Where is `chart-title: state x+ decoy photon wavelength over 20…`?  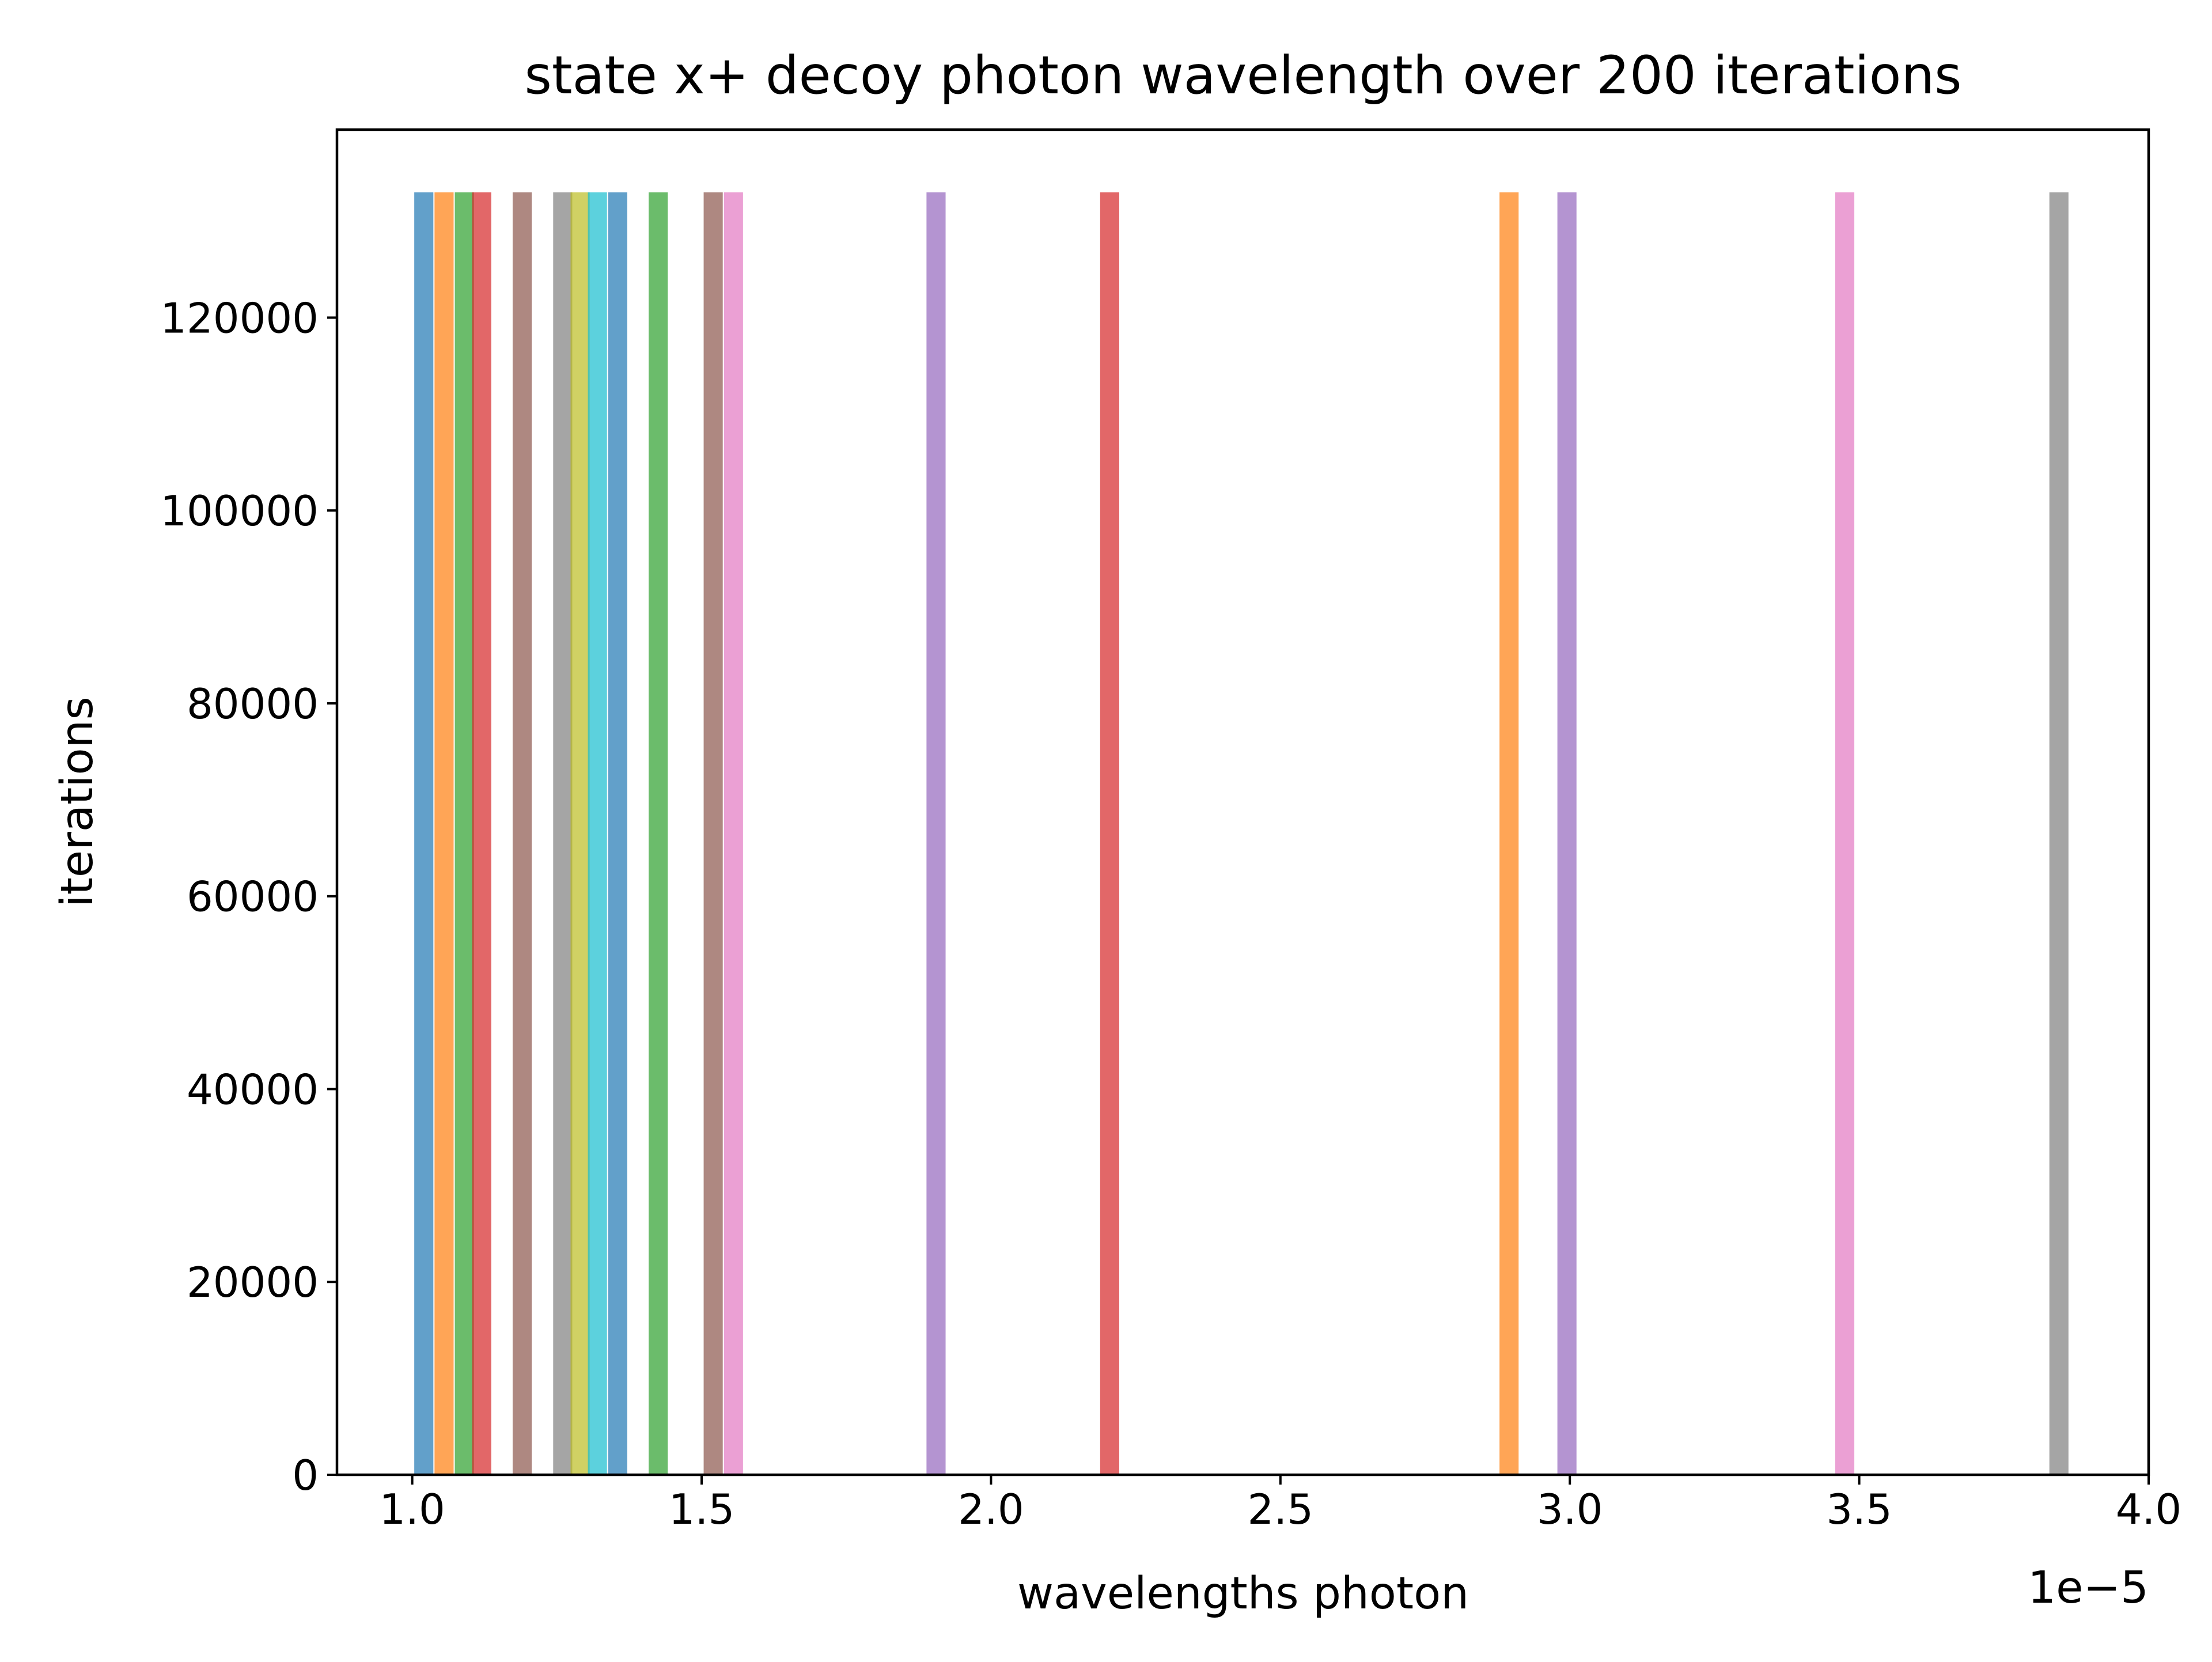
chart-title: state x+ decoy photon wavelength over 20… is located at coordinates (1242, 76).